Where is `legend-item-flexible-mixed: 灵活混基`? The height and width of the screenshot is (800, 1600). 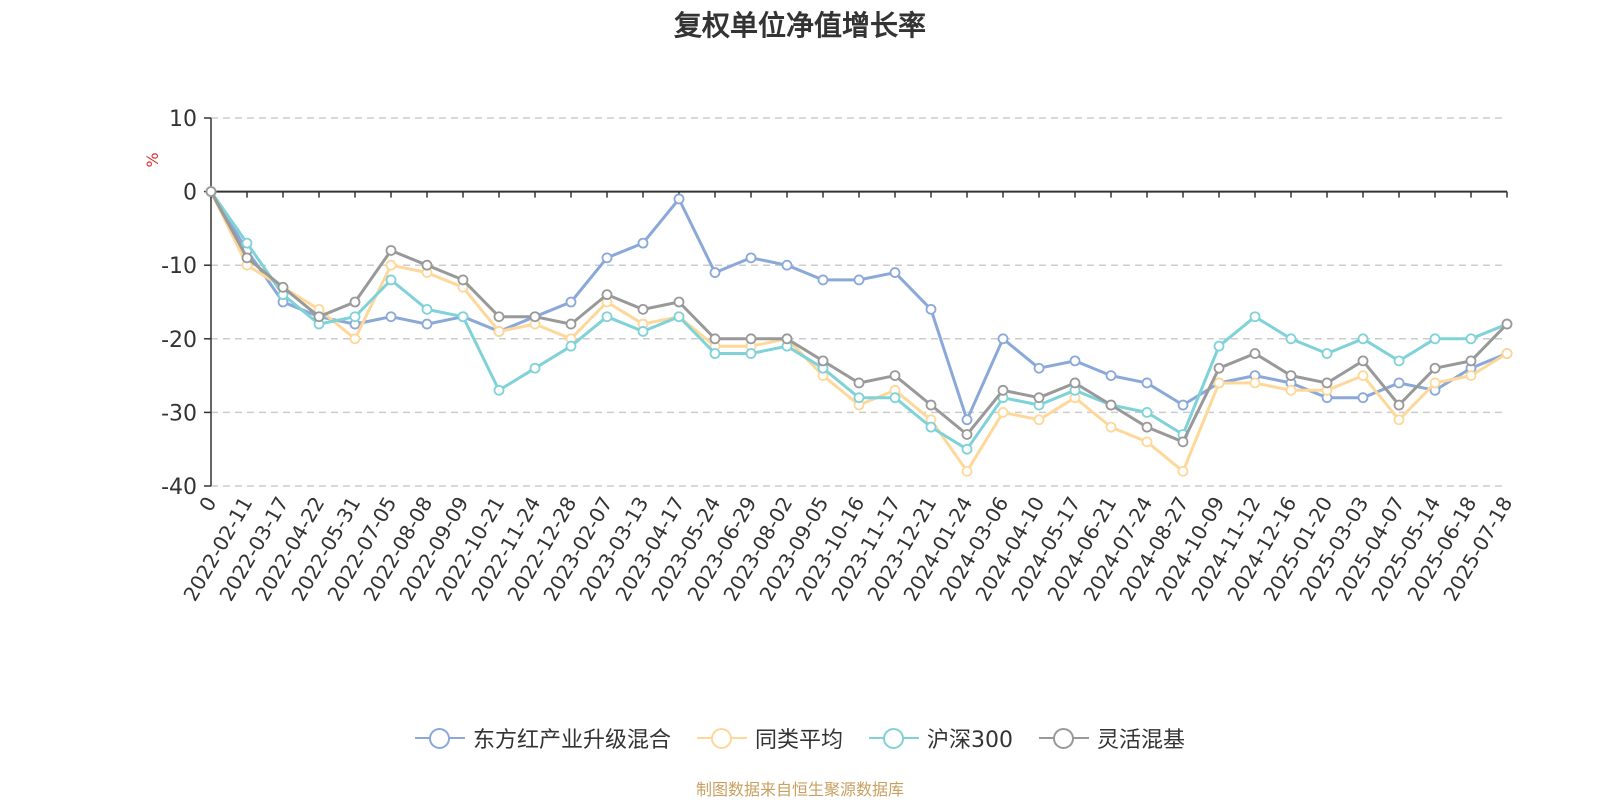 legend-item-flexible-mixed: 灵活混基 is located at coordinates (1112, 738).